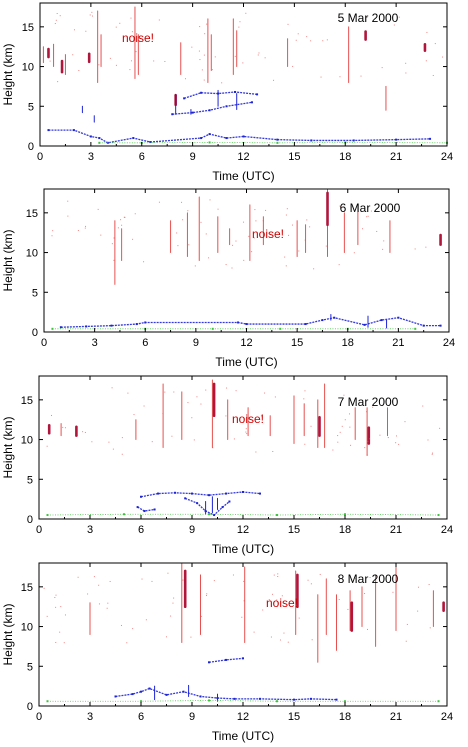 This screenshot has height=747, width=468. Describe the element at coordinates (248, 419) in the screenshot. I see `noise-annotation: noise!` at that location.